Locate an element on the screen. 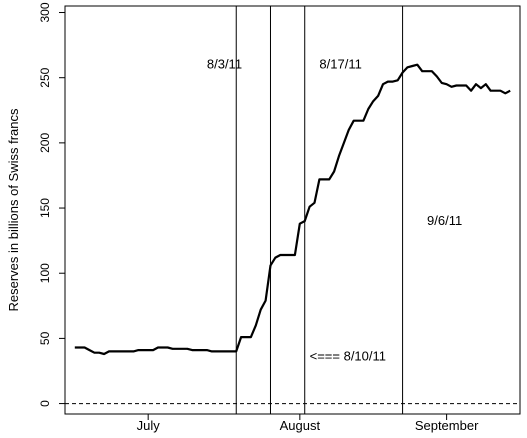 The image size is (527, 438). y-axis-label: Reserves in billions of Swiss francs is located at coordinates (13, 210).